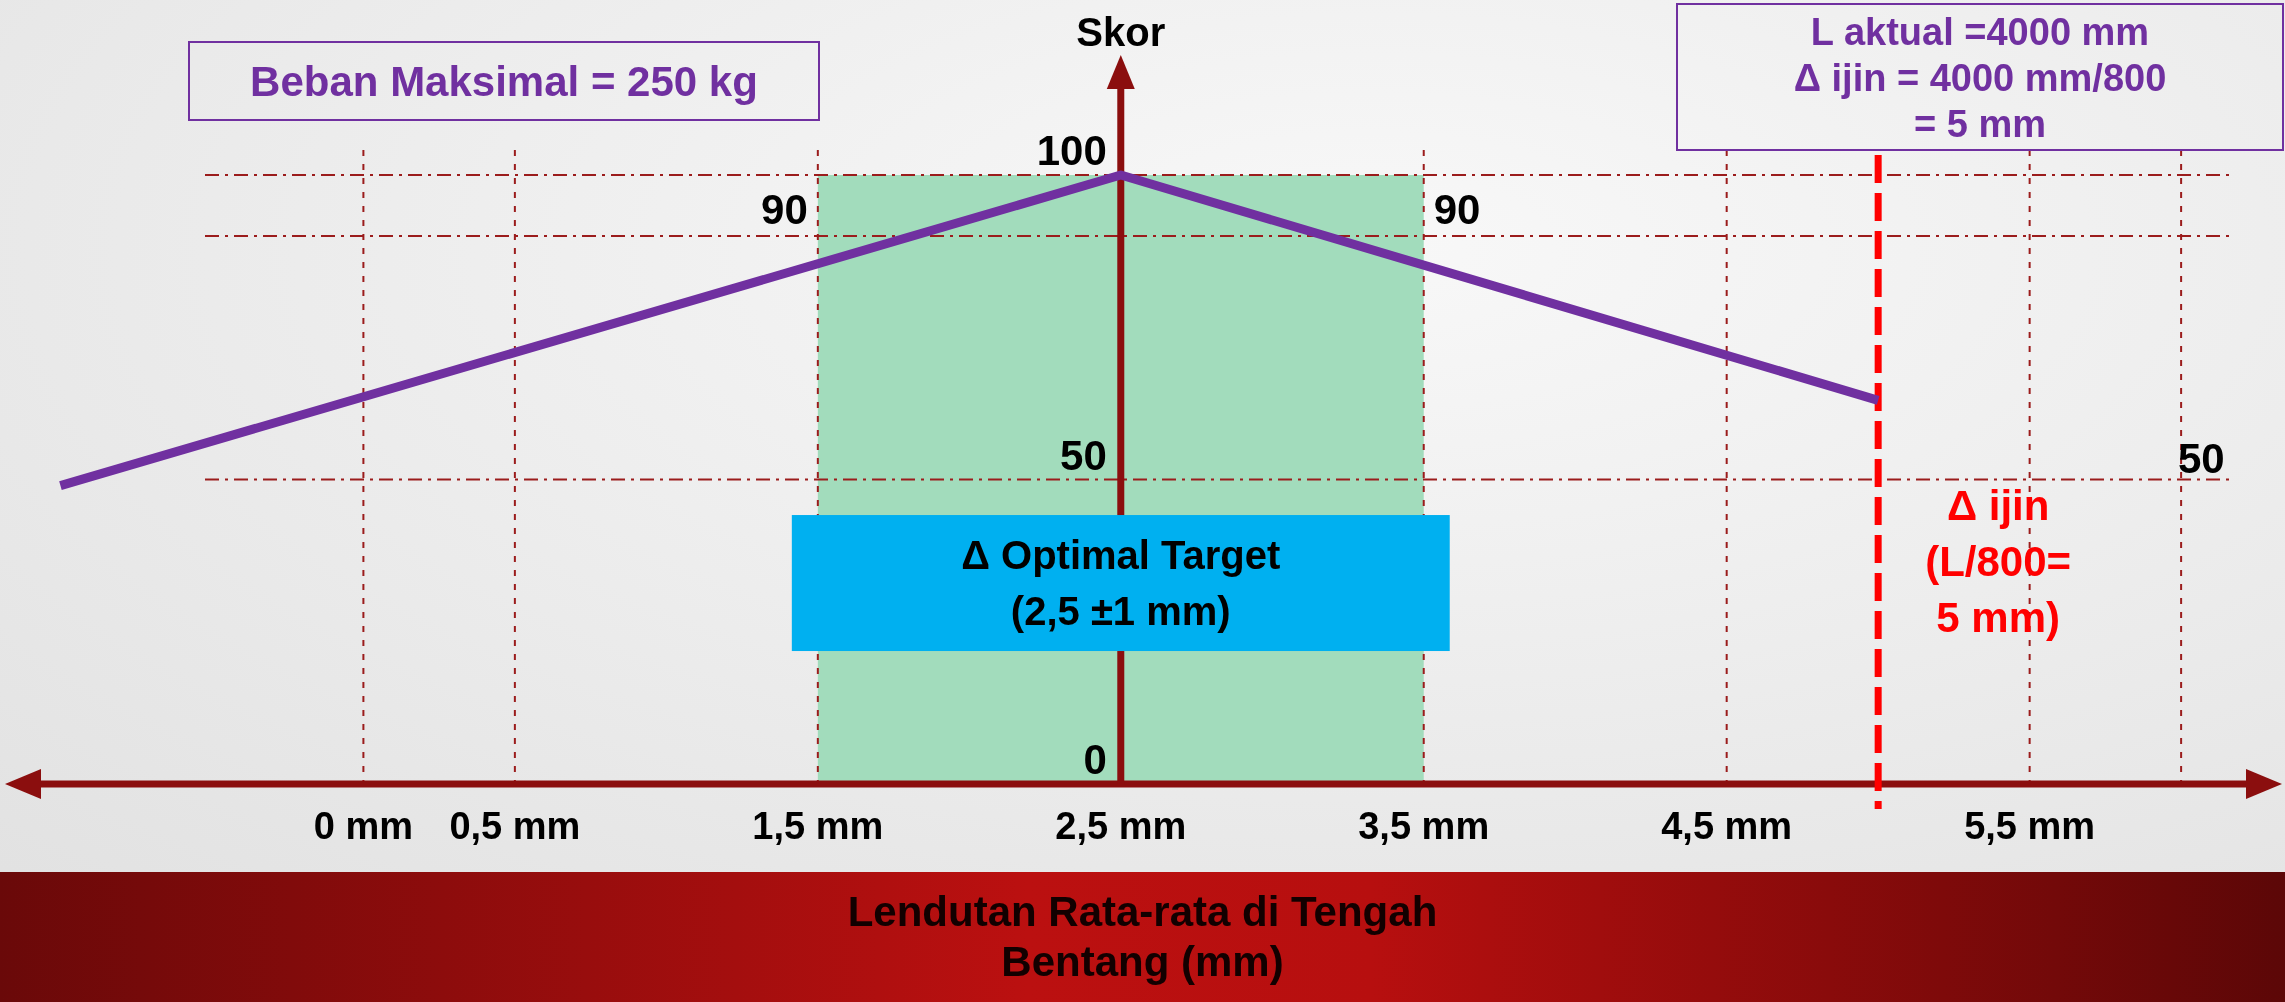 The height and width of the screenshot is (1002, 2285). What do you see at coordinates (1998, 561) in the screenshot?
I see `ref-line-label: Δ ijin (L/800= 5 mm)` at bounding box center [1998, 561].